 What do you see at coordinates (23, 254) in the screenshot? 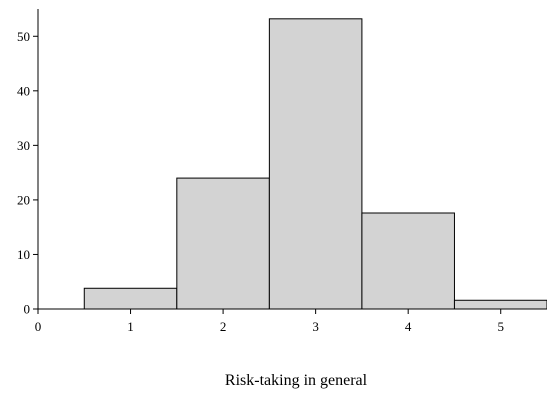
I see `y-tick-label-10: 10` at bounding box center [23, 254].